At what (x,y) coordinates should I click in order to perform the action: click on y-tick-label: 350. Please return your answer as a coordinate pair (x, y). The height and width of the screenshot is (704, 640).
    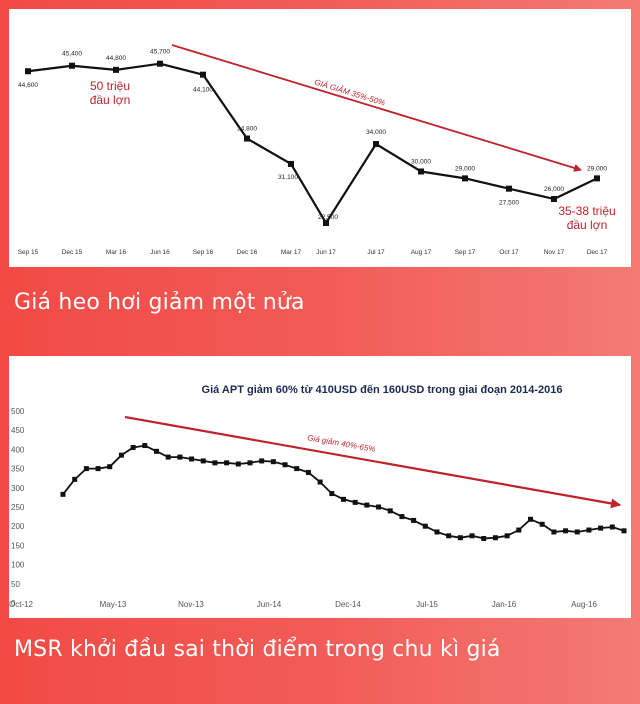
    Looking at the image, I should click on (18, 469).